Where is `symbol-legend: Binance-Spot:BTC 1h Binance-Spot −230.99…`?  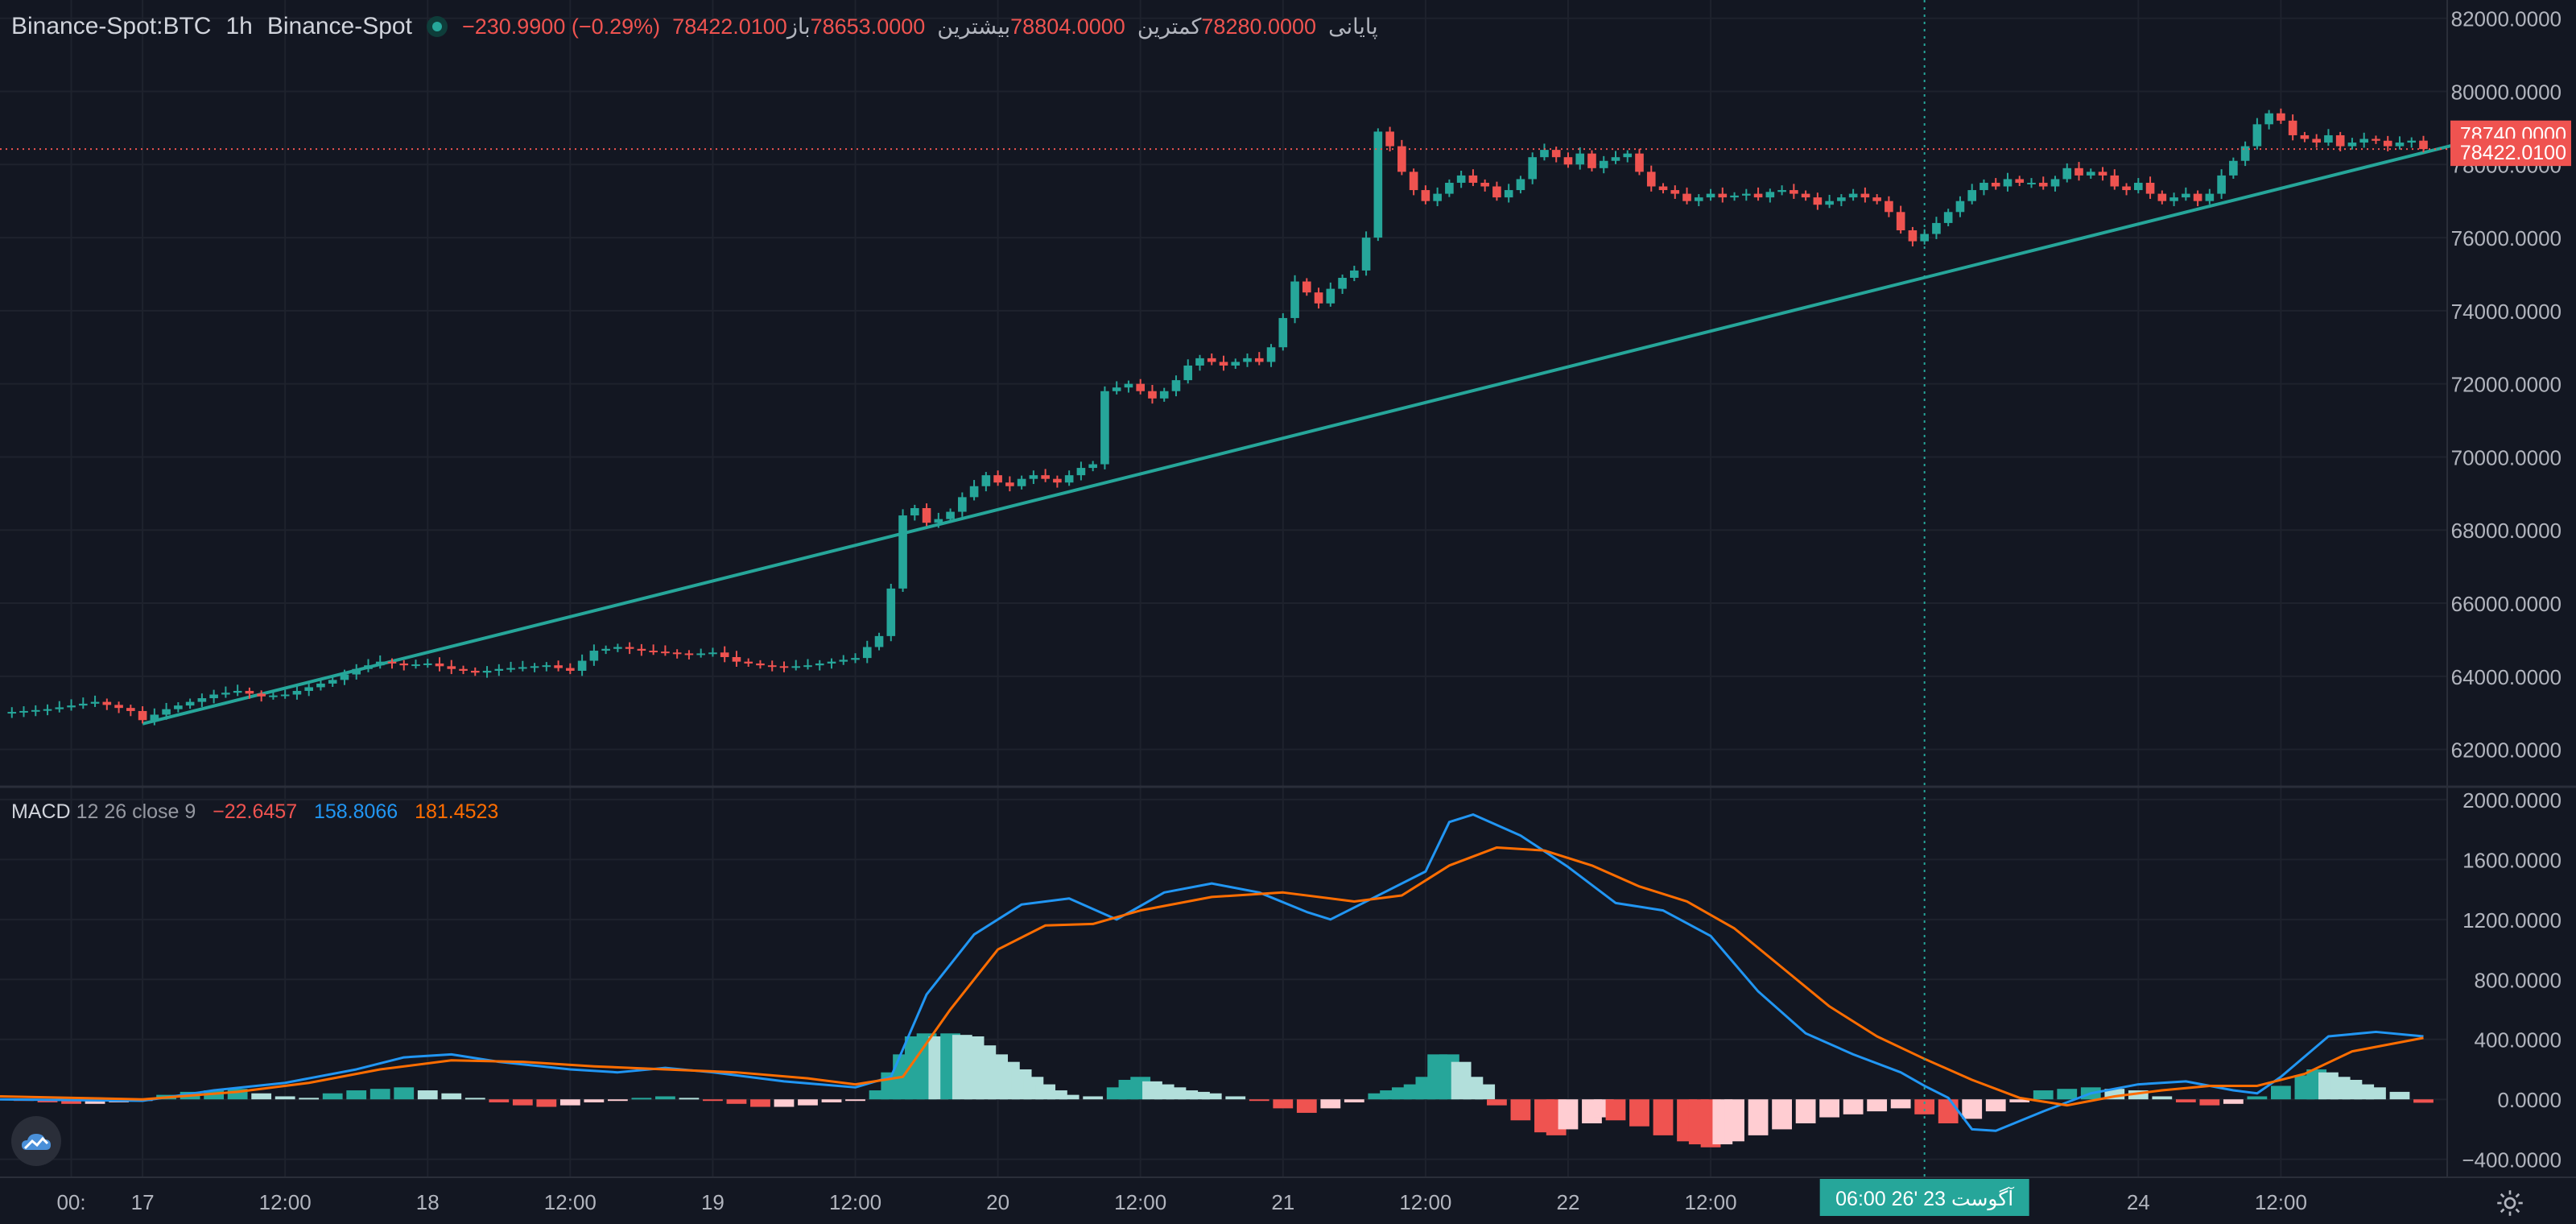
symbol-legend: Binance-Spot:BTC 1h Binance-Spot −230.99… is located at coordinates (694, 26).